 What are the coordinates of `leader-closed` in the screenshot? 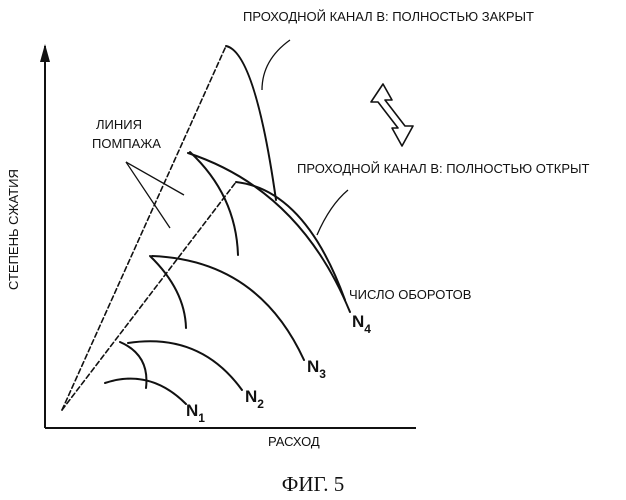 It's located at (276, 65).